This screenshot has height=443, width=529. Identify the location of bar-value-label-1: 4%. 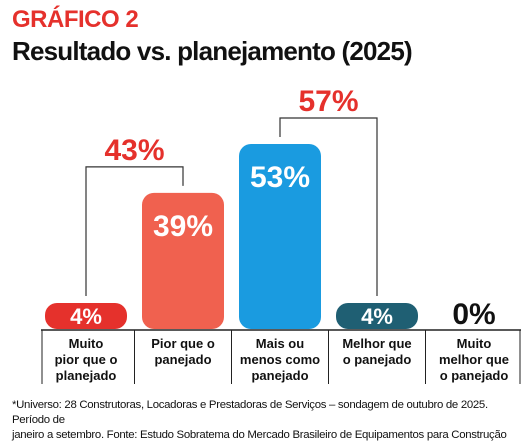
(86, 316).